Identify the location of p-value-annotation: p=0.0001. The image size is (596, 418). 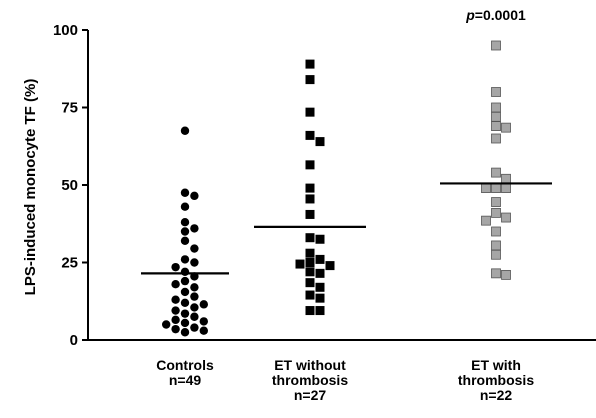
(495, 15).